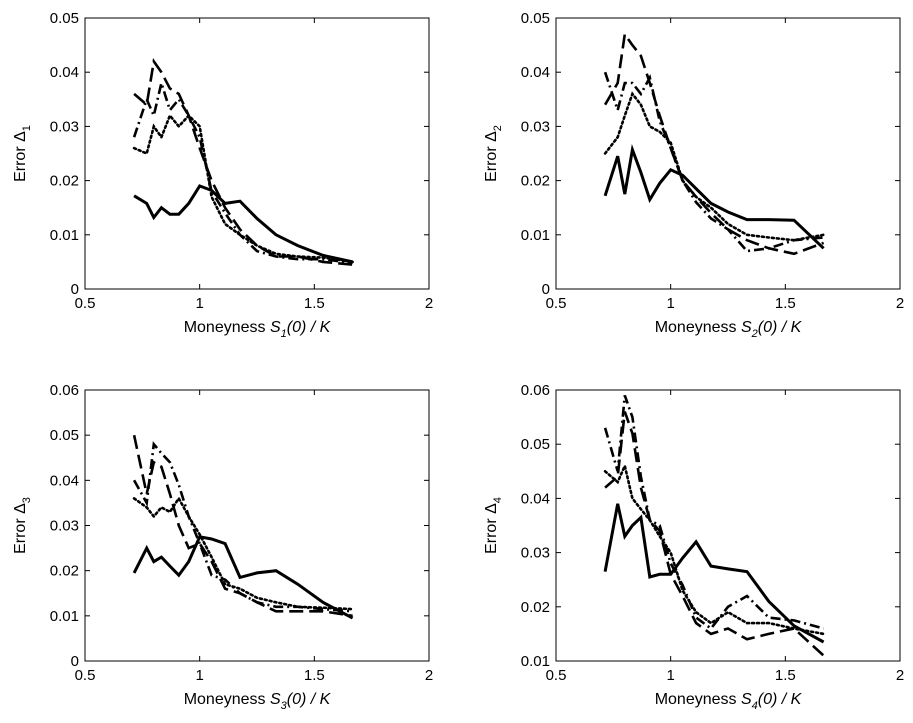 This screenshot has height=723, width=913. What do you see at coordinates (22, 525) in the screenshot?
I see `y-axis-label: Error Δ3` at bounding box center [22, 525].